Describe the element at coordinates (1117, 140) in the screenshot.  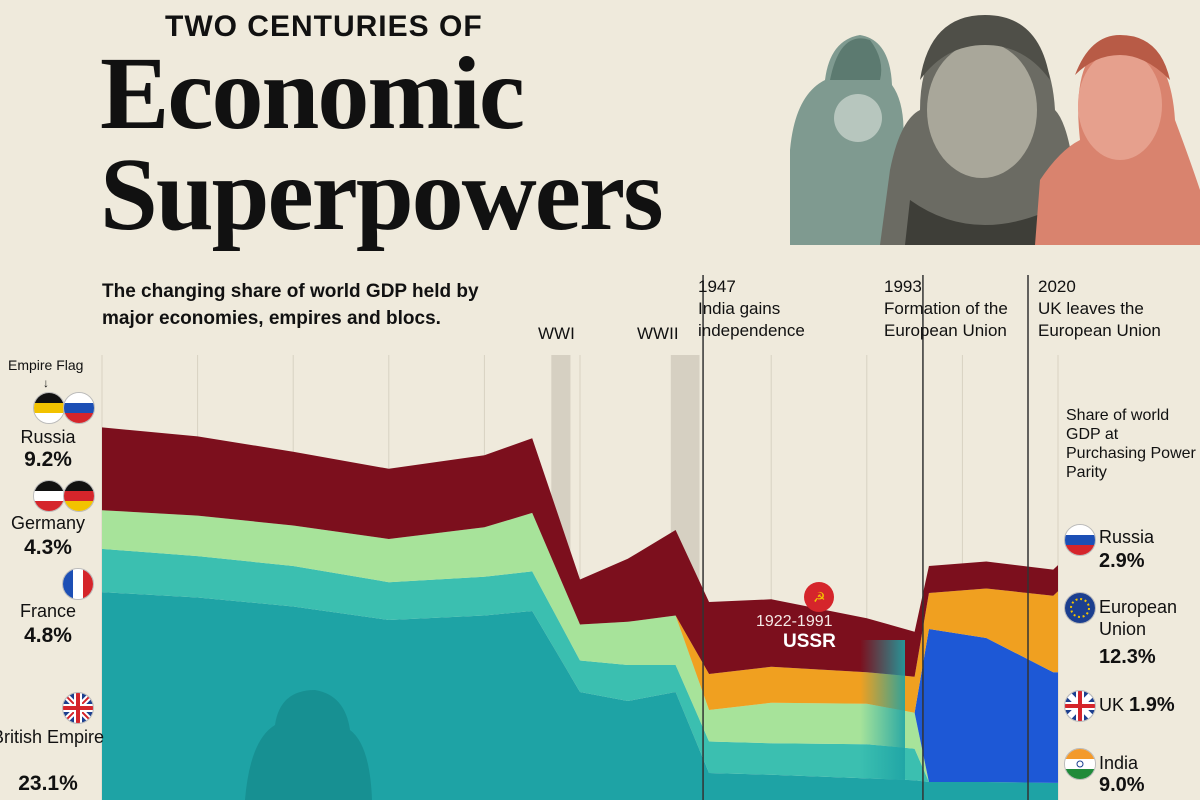
I see `mao-portrait` at that location.